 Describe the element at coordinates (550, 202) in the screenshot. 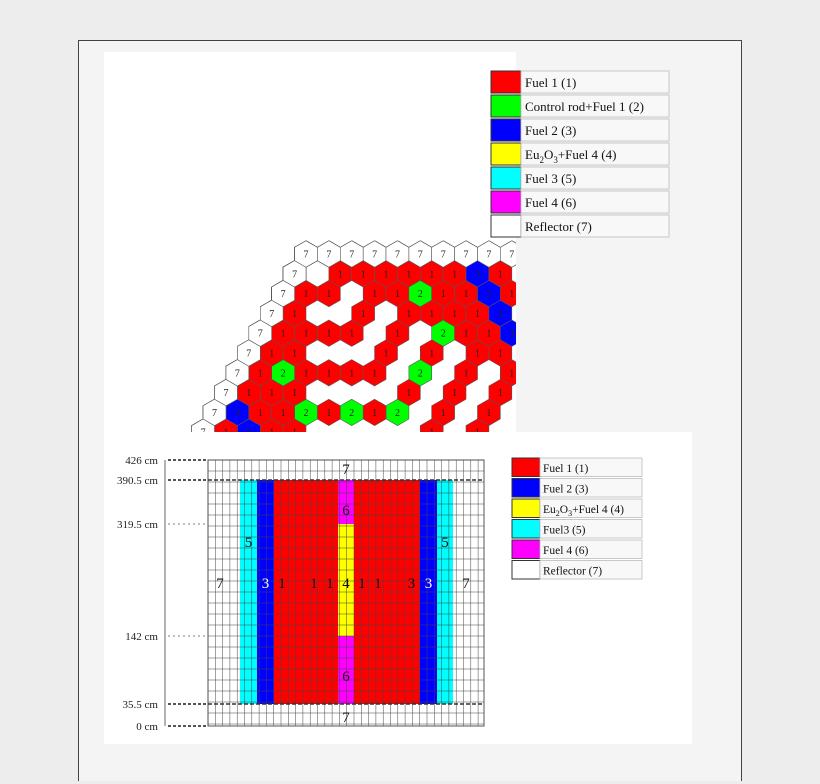

I see `legend-label: Fuel 4 (6)` at that location.